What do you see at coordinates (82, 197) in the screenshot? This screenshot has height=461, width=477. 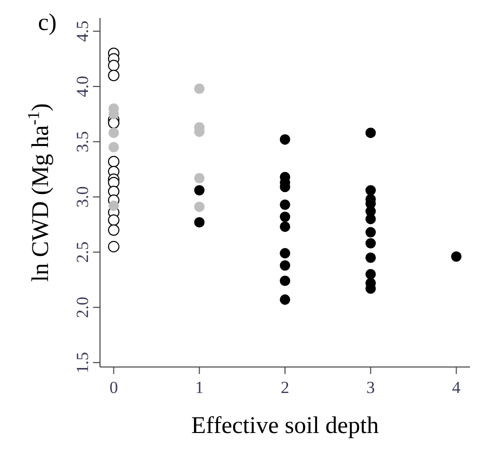 I see `y-tick-label: 3.0` at bounding box center [82, 197].